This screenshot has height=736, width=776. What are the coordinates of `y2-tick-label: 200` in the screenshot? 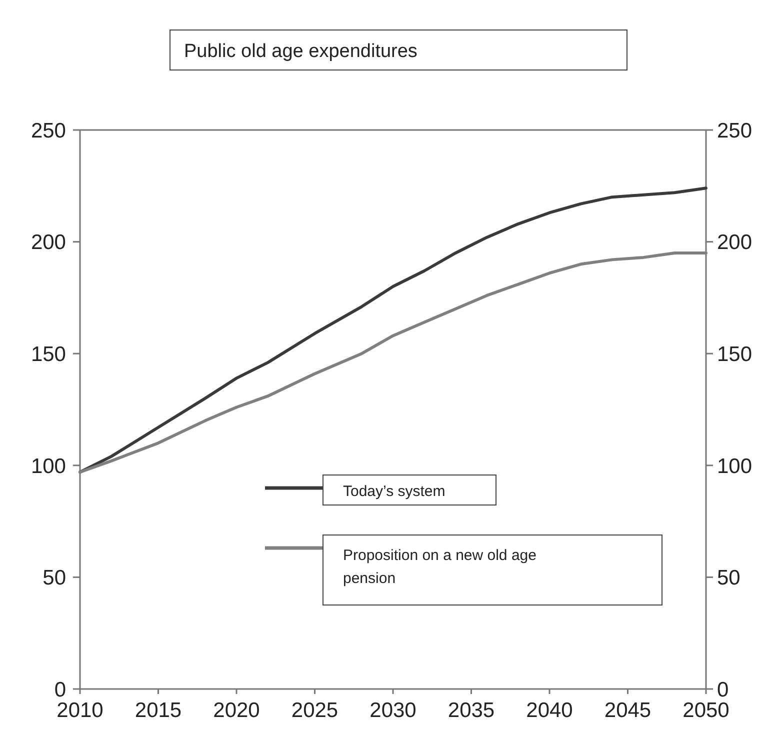 It's located at (734, 242).